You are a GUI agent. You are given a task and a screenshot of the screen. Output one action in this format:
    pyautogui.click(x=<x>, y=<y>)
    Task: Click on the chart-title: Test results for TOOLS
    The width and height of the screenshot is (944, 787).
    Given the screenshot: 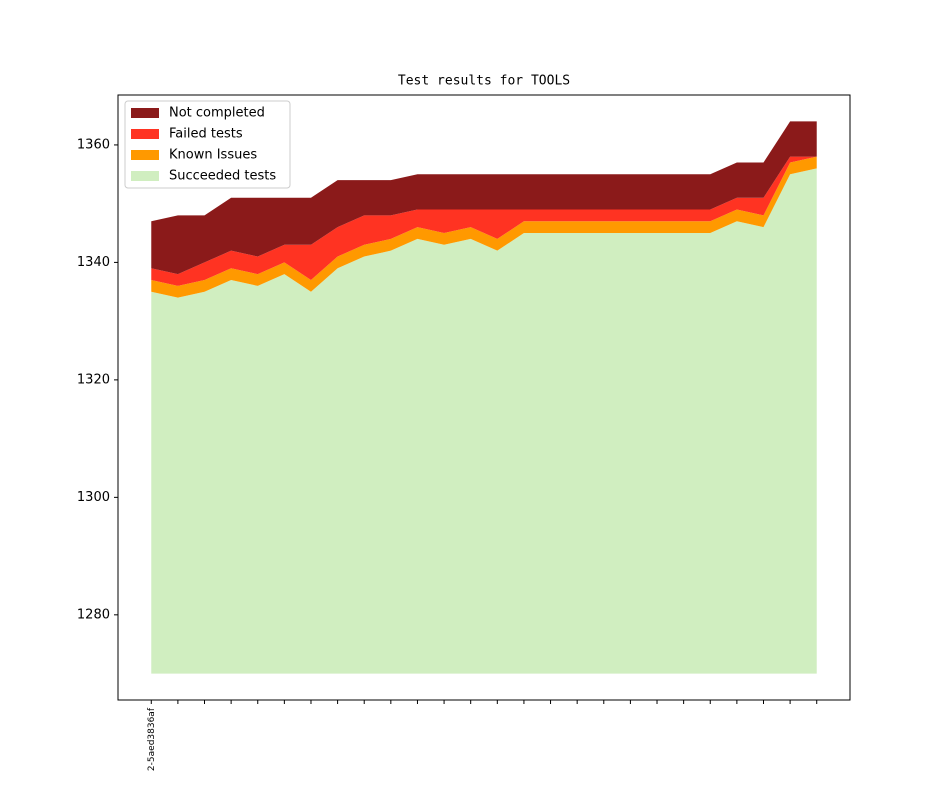 What is the action you would take?
    pyautogui.click(x=484, y=81)
    